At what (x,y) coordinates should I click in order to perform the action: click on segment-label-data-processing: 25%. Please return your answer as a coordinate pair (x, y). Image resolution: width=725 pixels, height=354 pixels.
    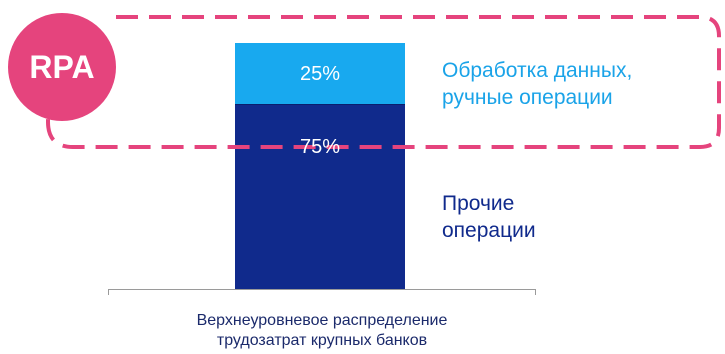
    Looking at the image, I should click on (320, 73).